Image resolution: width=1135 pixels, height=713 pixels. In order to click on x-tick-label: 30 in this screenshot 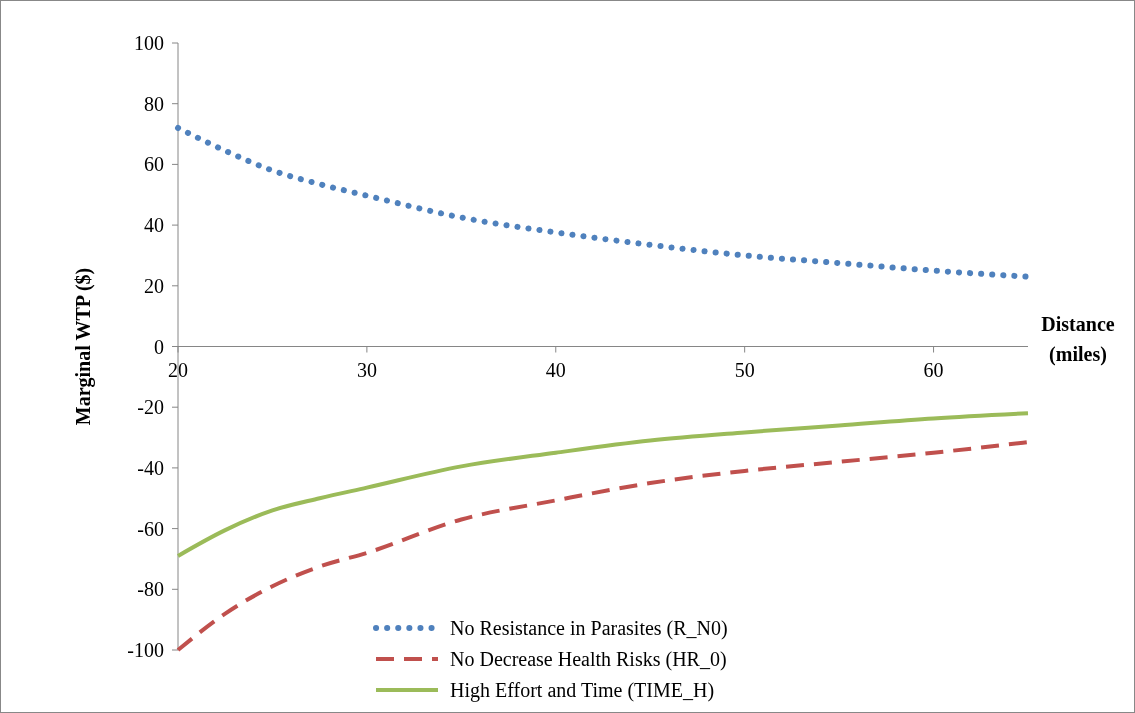, I will do `click(366, 369)`.